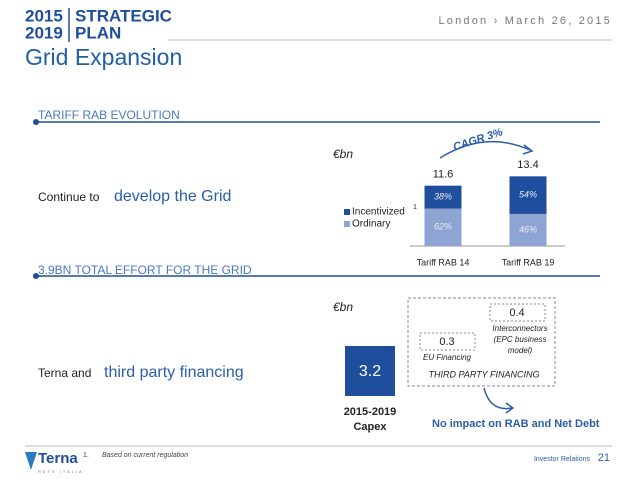 The width and height of the screenshot is (638, 484). I want to click on interconnectors-value: 0.4, so click(516, 313).